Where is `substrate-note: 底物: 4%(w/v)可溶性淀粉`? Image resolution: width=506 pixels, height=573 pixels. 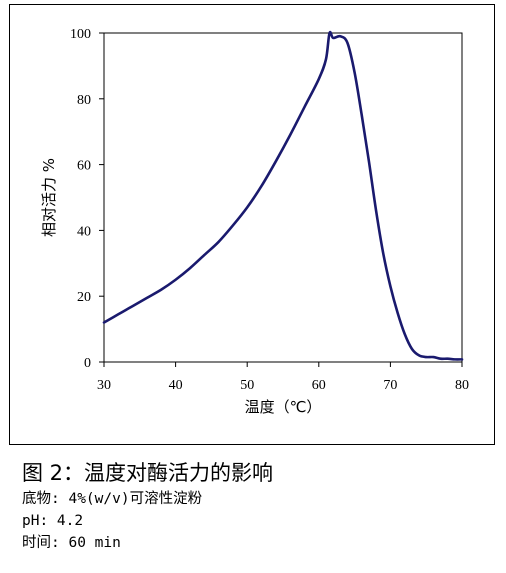
substrate-note: 底物: 4%(w/v)可溶性淀粉 is located at coordinates (112, 499).